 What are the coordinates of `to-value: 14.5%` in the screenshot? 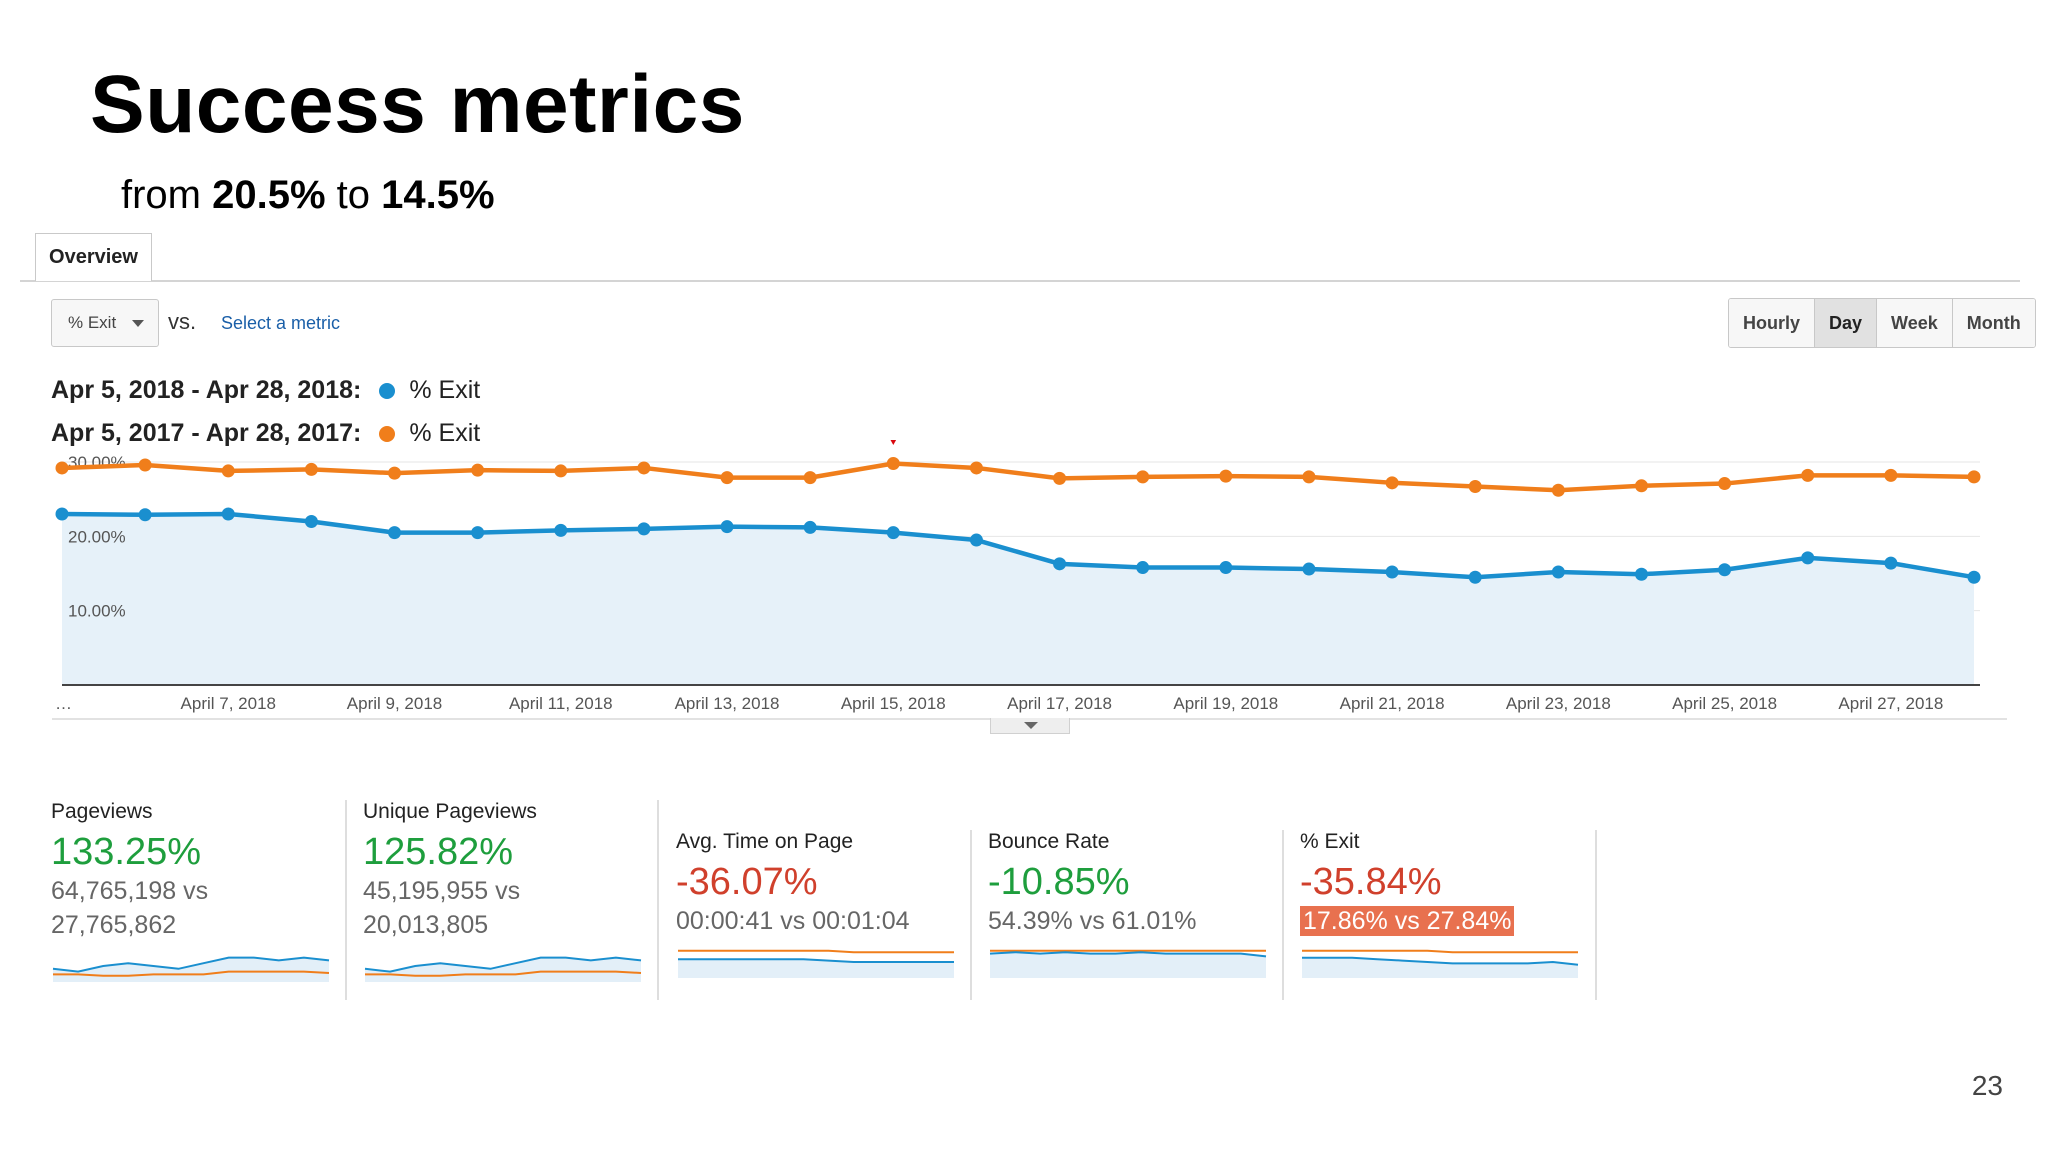 It's located at (438, 195).